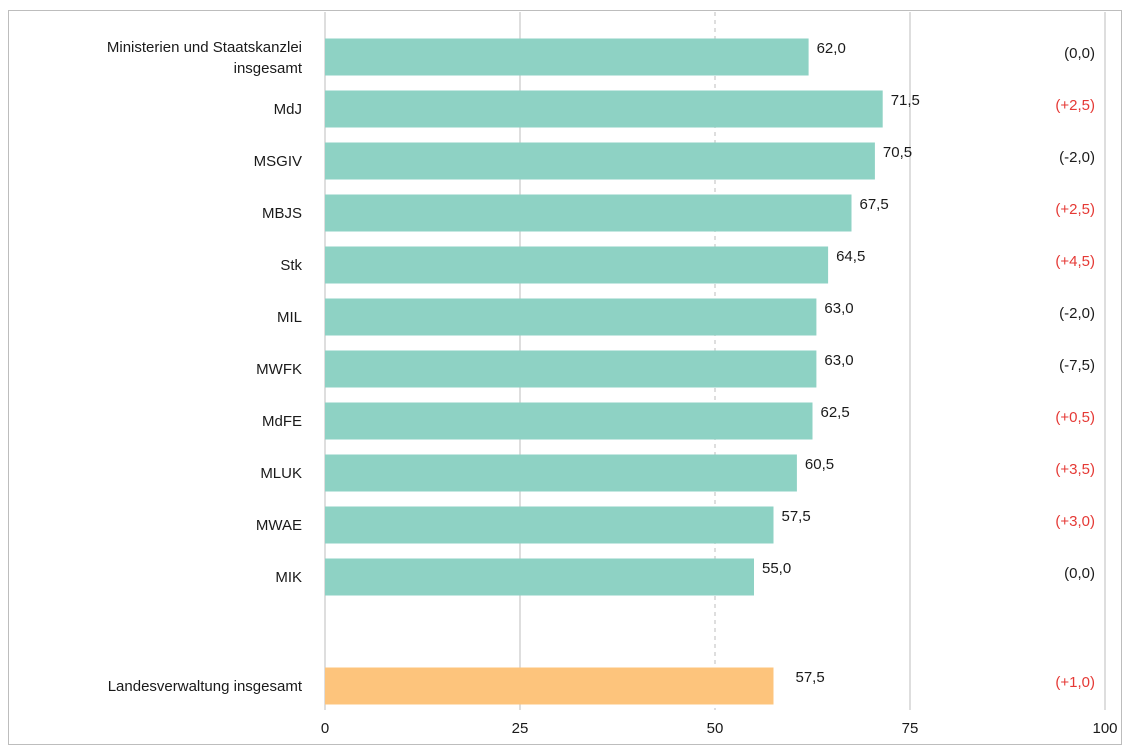  I want to click on value-label: 62,0, so click(831, 48).